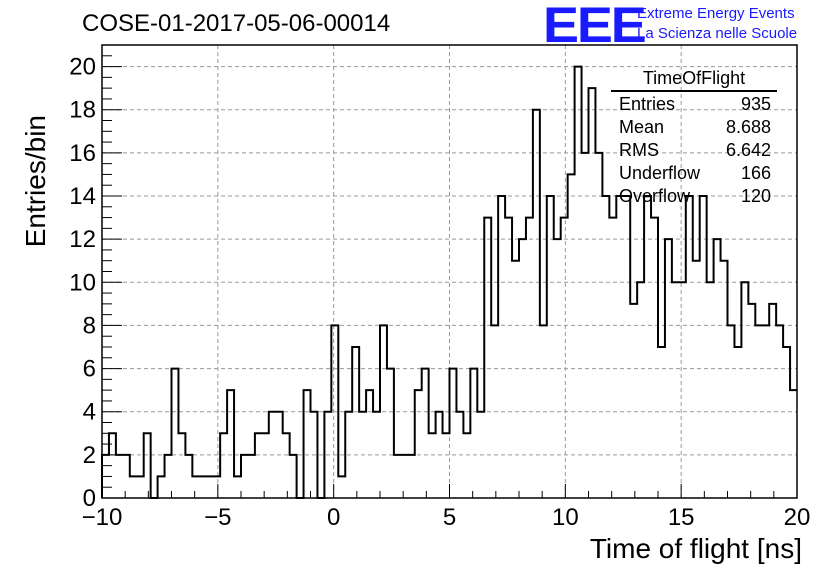 This screenshot has width=836, height=572. I want to click on y-tick-label: 16, so click(82, 153).